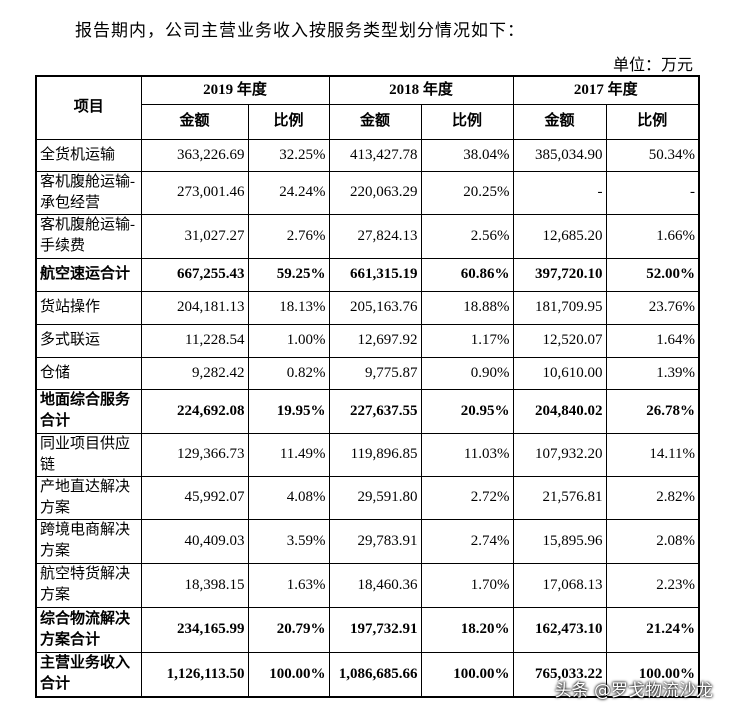  Describe the element at coordinates (288, 629) in the screenshot. I see `cell: 20.79%` at that location.